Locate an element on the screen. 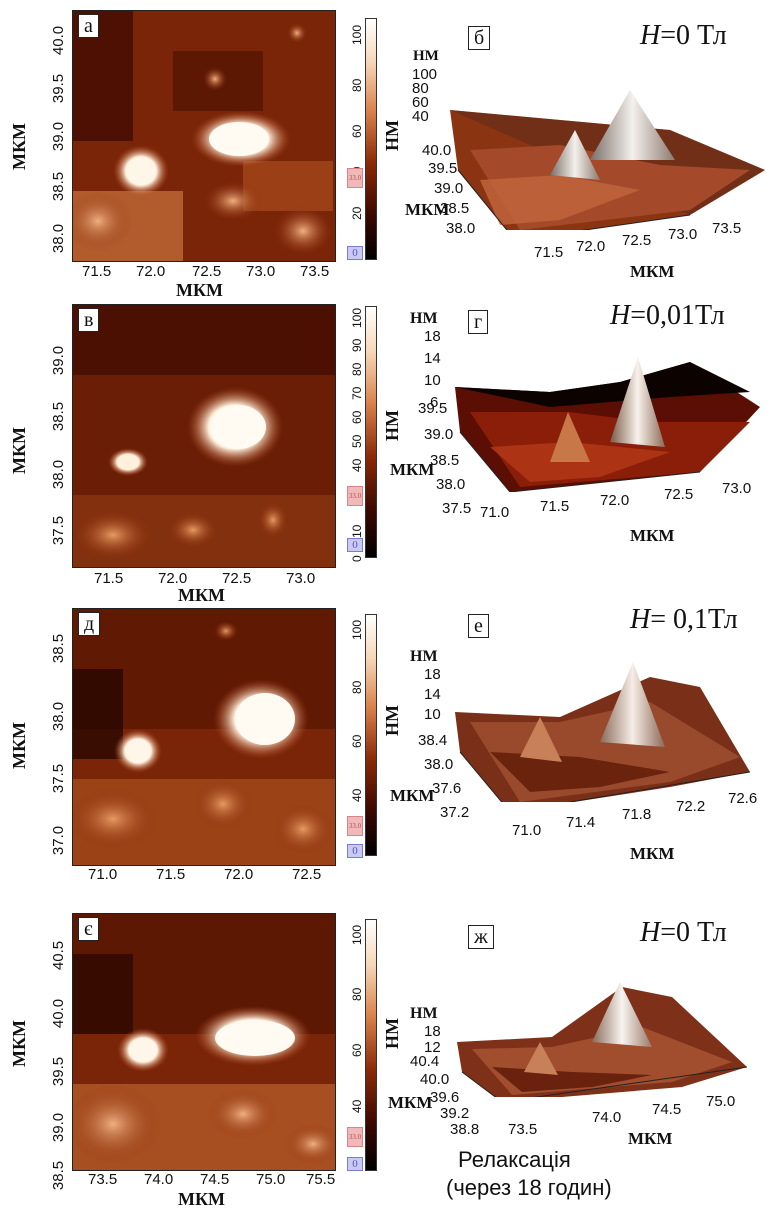 Image resolution: width=767 pixels, height=1218 pixels. colorbar-d-tick: 60 is located at coordinates (357, 741).